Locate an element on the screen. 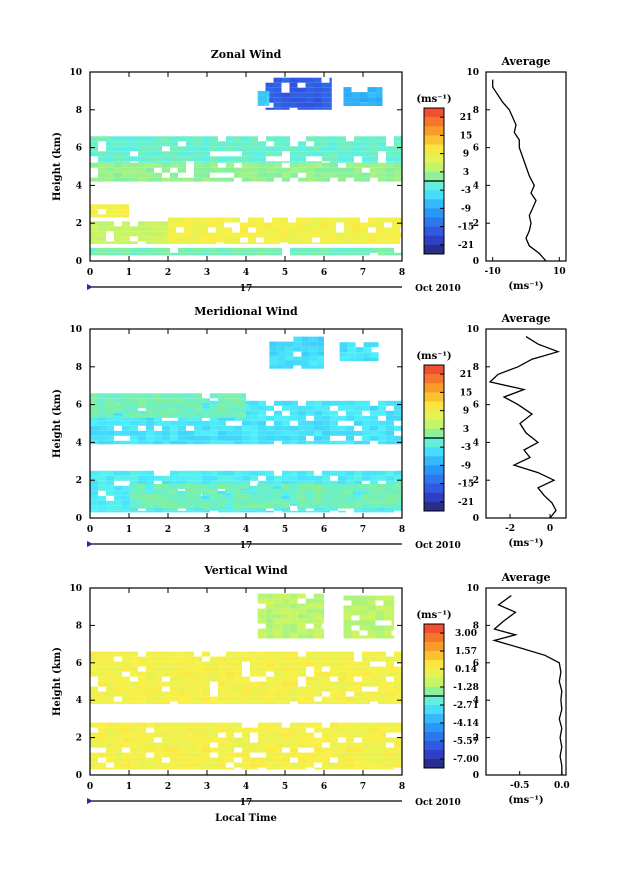 This screenshot has height=872, width=621. y-tick-label: 10 is located at coordinates (75, 73).